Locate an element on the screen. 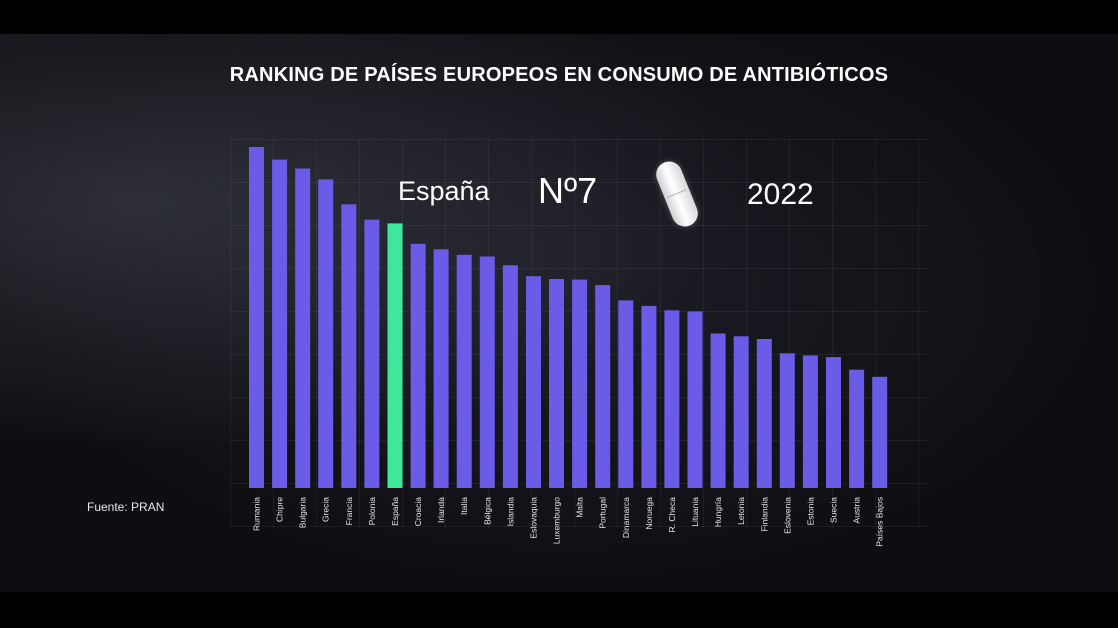  bar-rumania is located at coordinates (256, 317).